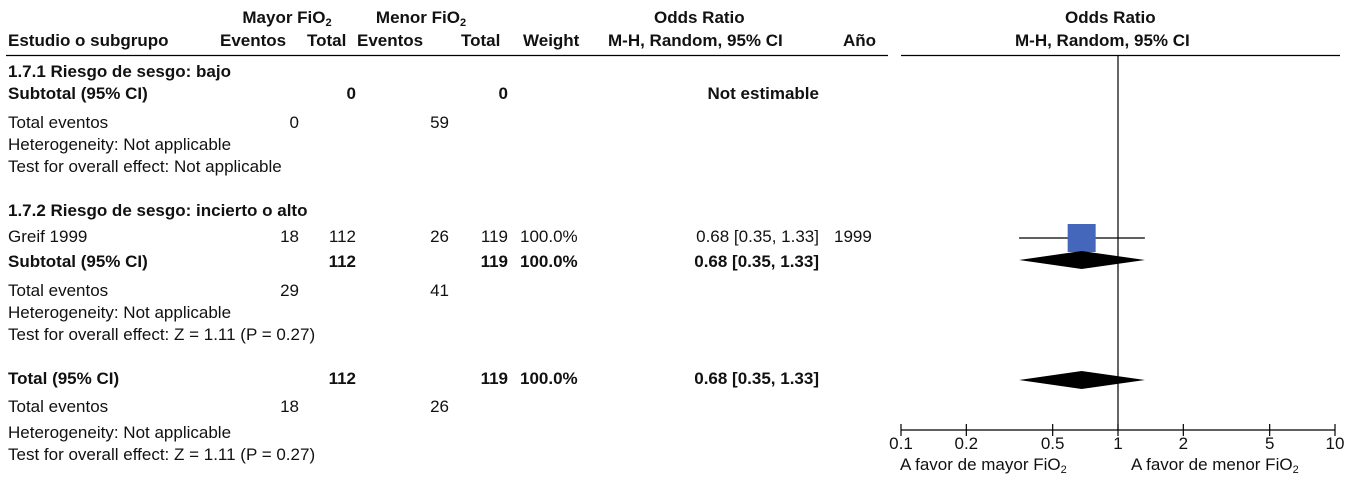 The image size is (1355, 479). I want to click on total-weight: 100.0%, so click(549, 379).